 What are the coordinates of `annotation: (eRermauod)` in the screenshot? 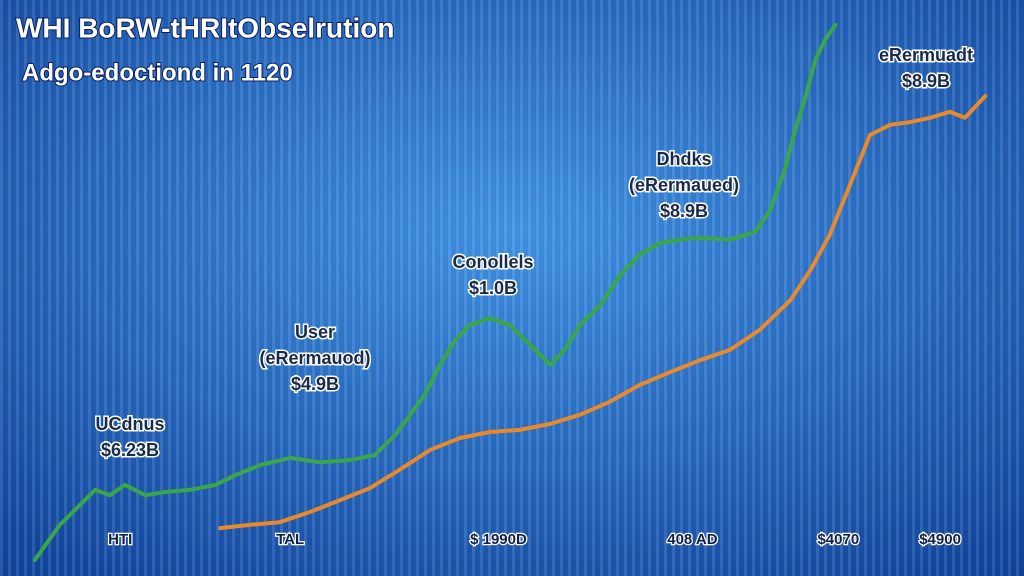 It's located at (314, 358).